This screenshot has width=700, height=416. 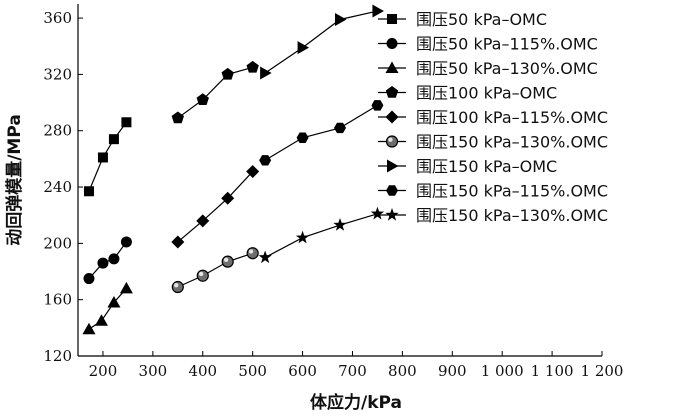 What do you see at coordinates (302, 371) in the screenshot?
I see `x-tick-label: 600` at bounding box center [302, 371].